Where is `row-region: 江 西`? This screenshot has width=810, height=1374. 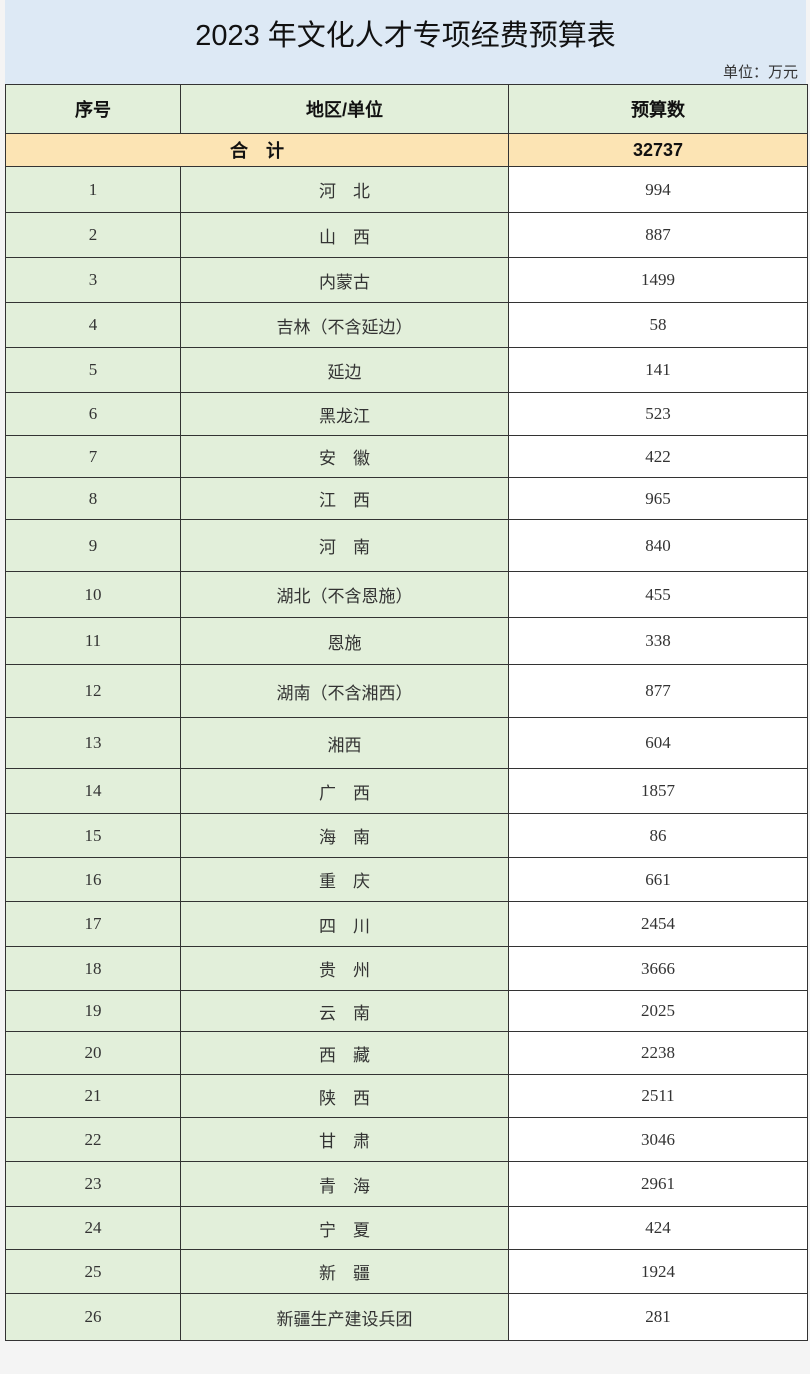
row-region: 江 西 is located at coordinates (344, 498).